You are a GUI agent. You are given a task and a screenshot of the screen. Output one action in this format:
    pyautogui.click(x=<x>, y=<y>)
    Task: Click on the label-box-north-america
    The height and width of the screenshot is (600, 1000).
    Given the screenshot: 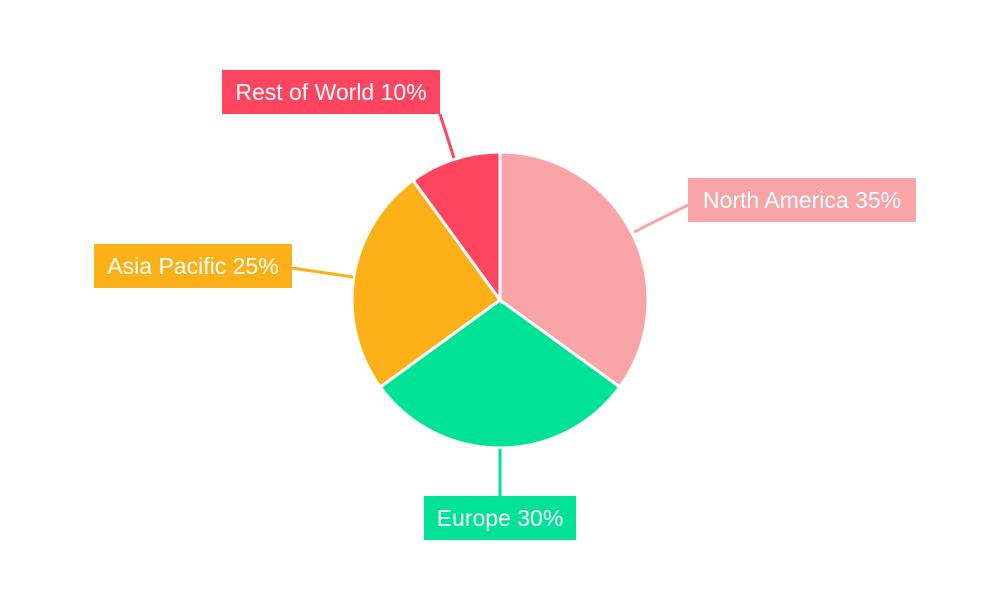 What is the action you would take?
    pyautogui.click(x=802, y=200)
    